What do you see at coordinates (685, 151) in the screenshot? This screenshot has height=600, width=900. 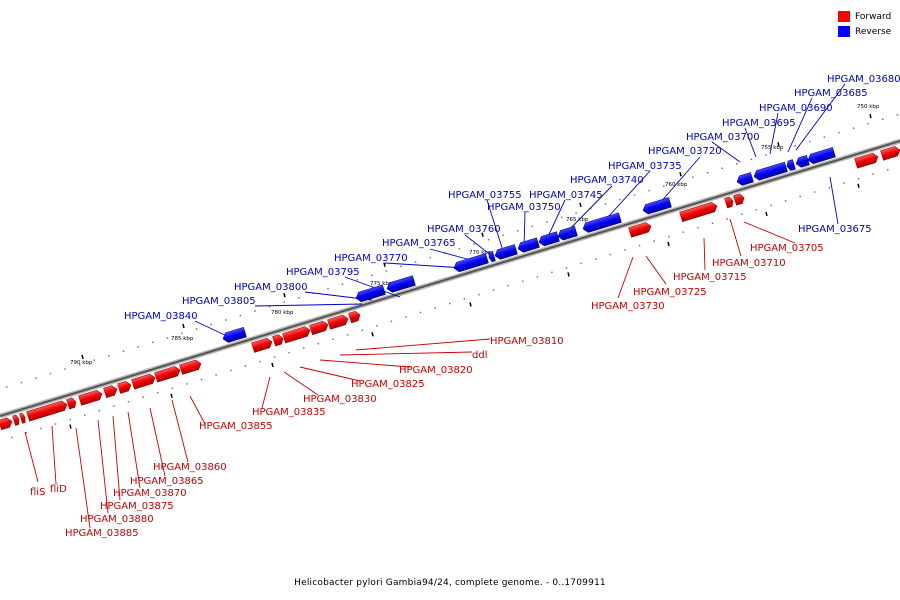 I see `gene-label: HPGAM_03720` at bounding box center [685, 151].